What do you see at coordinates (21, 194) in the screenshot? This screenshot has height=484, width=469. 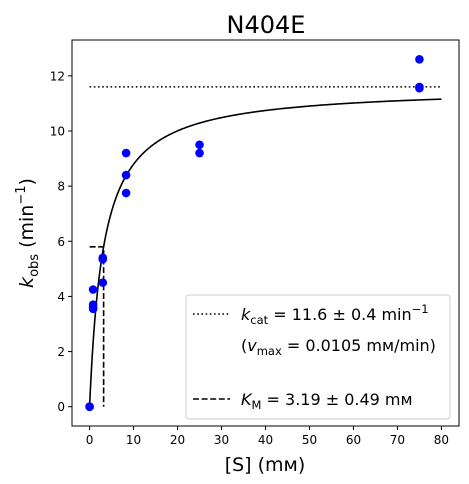 I see `y-axis-label-sup: −1` at bounding box center [21, 194].